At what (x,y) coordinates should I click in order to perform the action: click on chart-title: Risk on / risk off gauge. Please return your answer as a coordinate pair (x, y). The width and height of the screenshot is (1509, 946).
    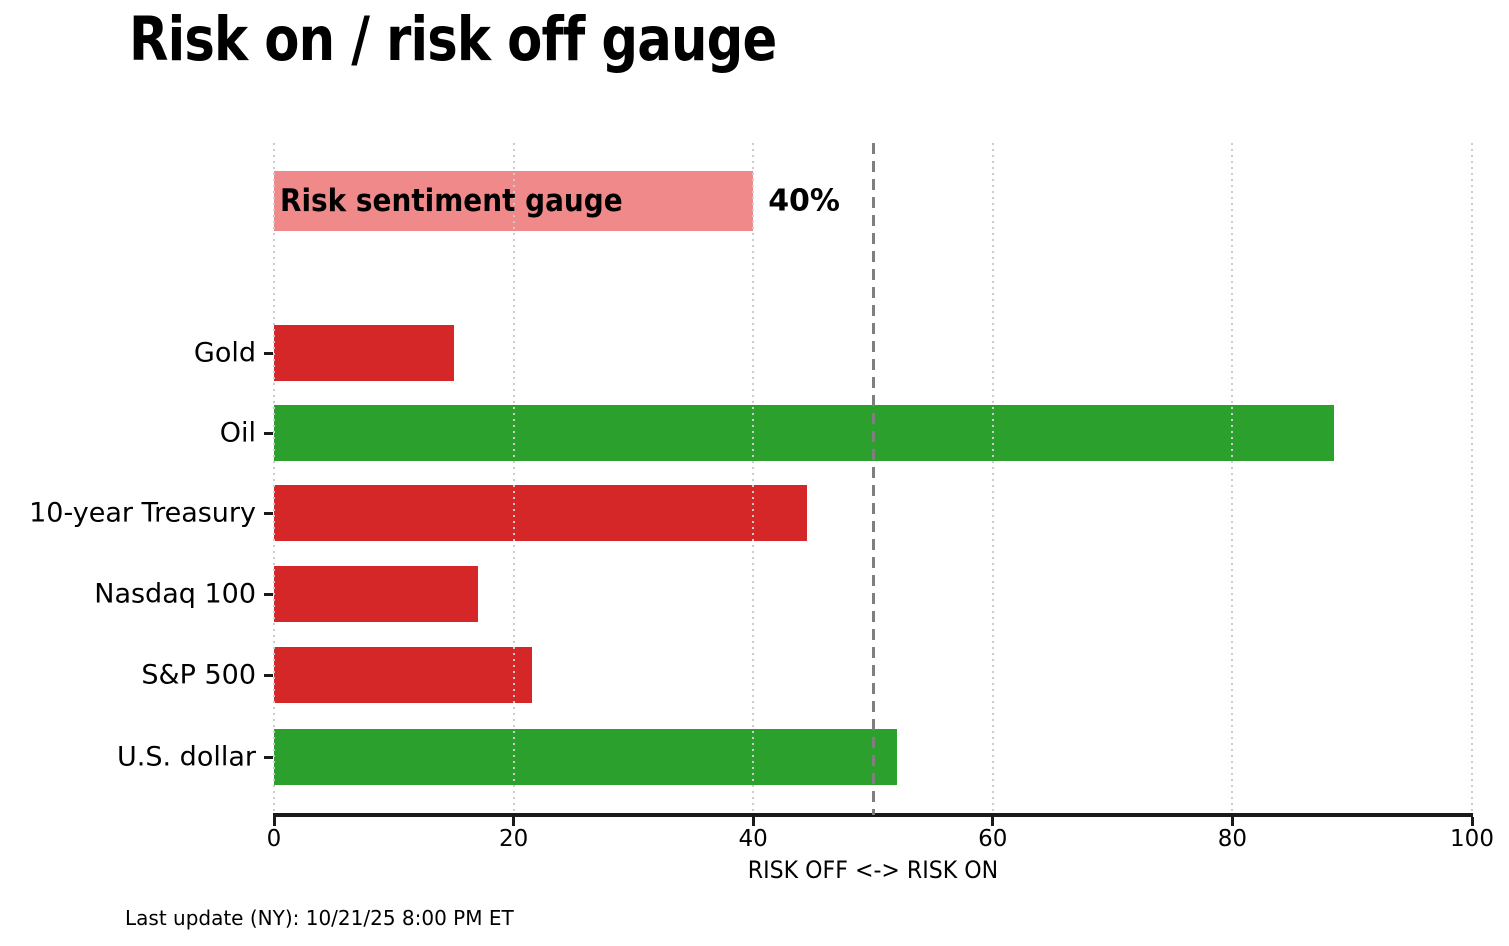
    Looking at the image, I should click on (453, 39).